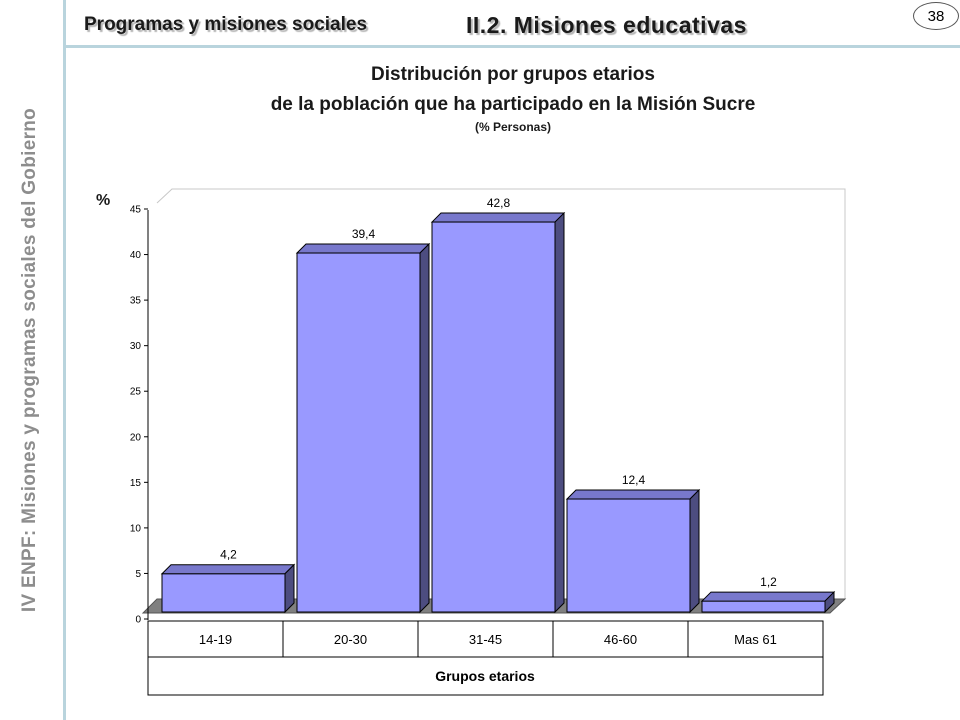  What do you see at coordinates (103, 200) in the screenshot?
I see `y-axis-label: %` at bounding box center [103, 200].